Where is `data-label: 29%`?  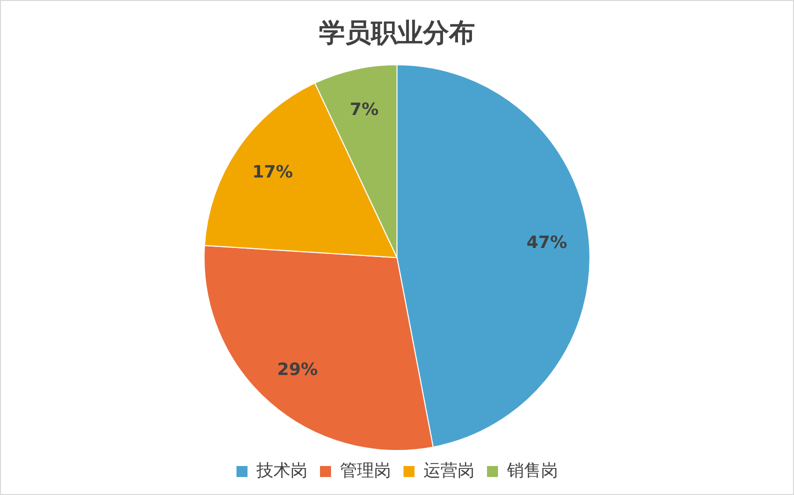
data-label: 29% is located at coordinates (297, 370).